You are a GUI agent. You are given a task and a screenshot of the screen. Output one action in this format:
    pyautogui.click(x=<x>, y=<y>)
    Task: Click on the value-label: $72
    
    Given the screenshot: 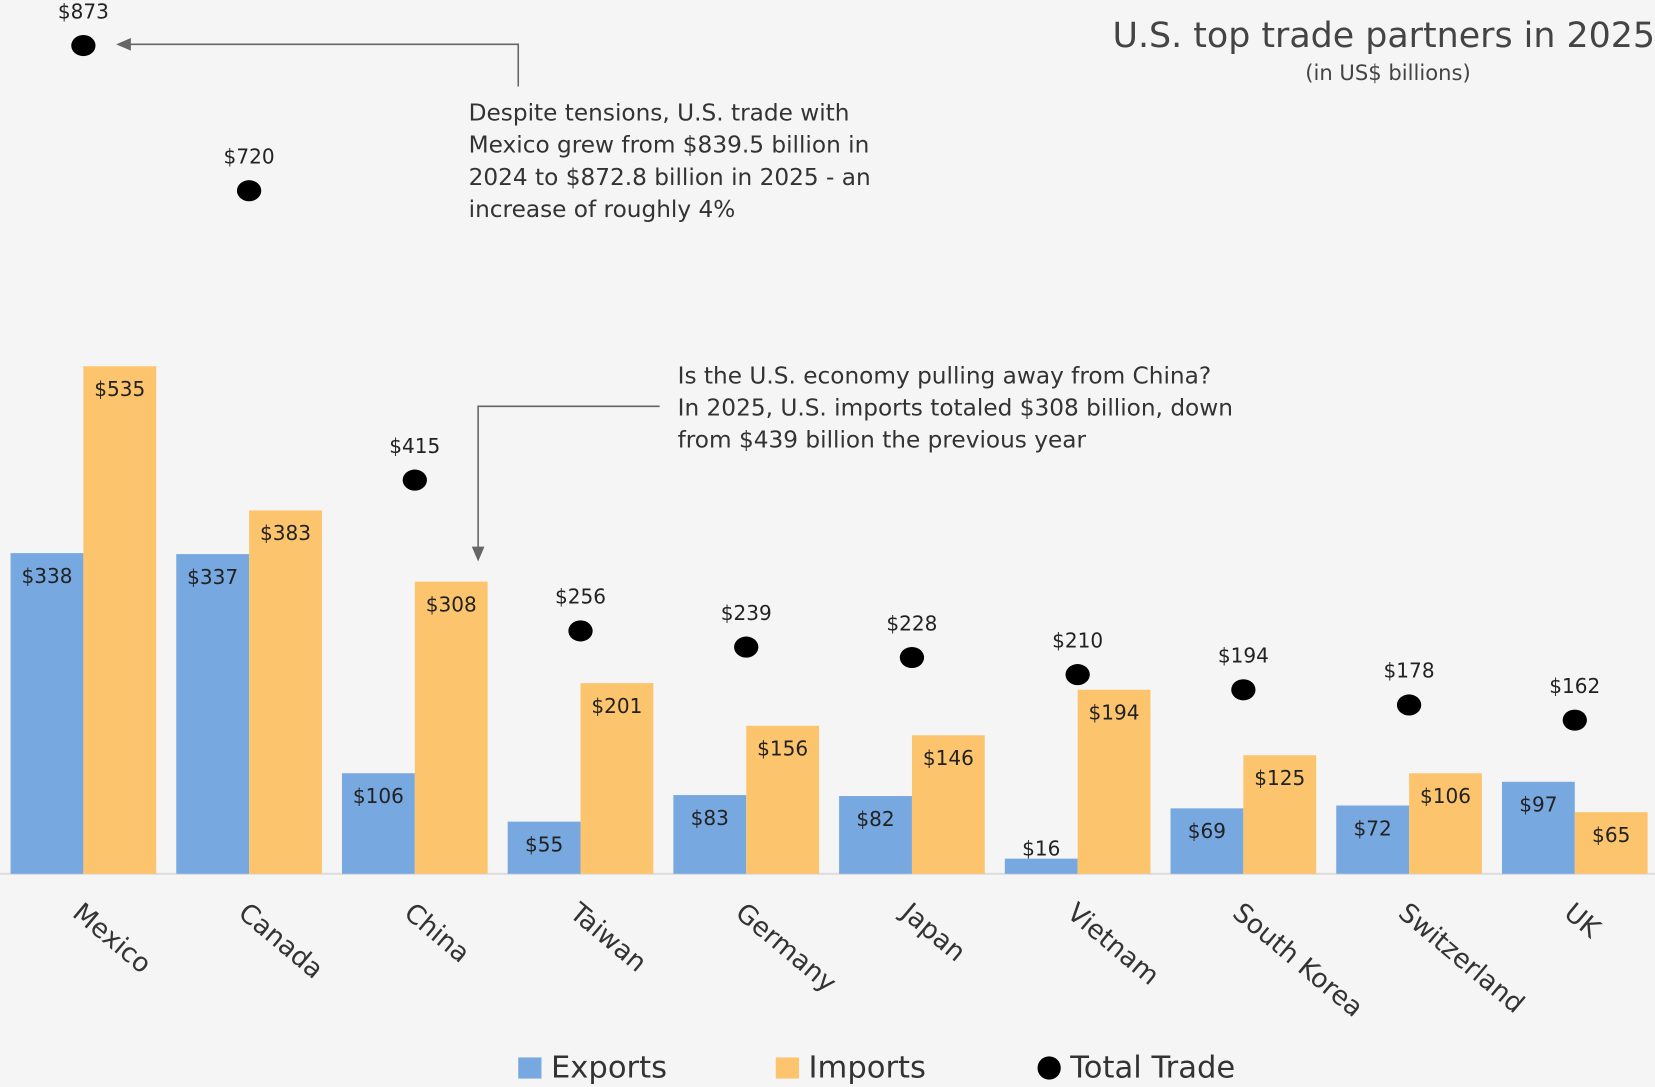 What is the action you would take?
    pyautogui.click(x=1373, y=828)
    